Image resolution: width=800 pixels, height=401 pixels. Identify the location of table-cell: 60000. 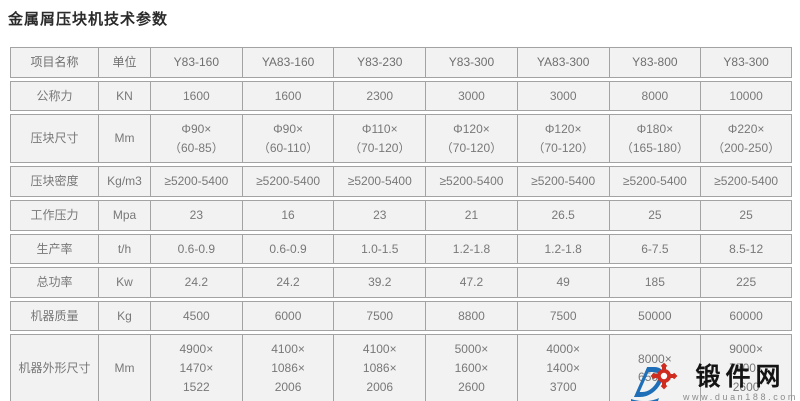
(746, 316).